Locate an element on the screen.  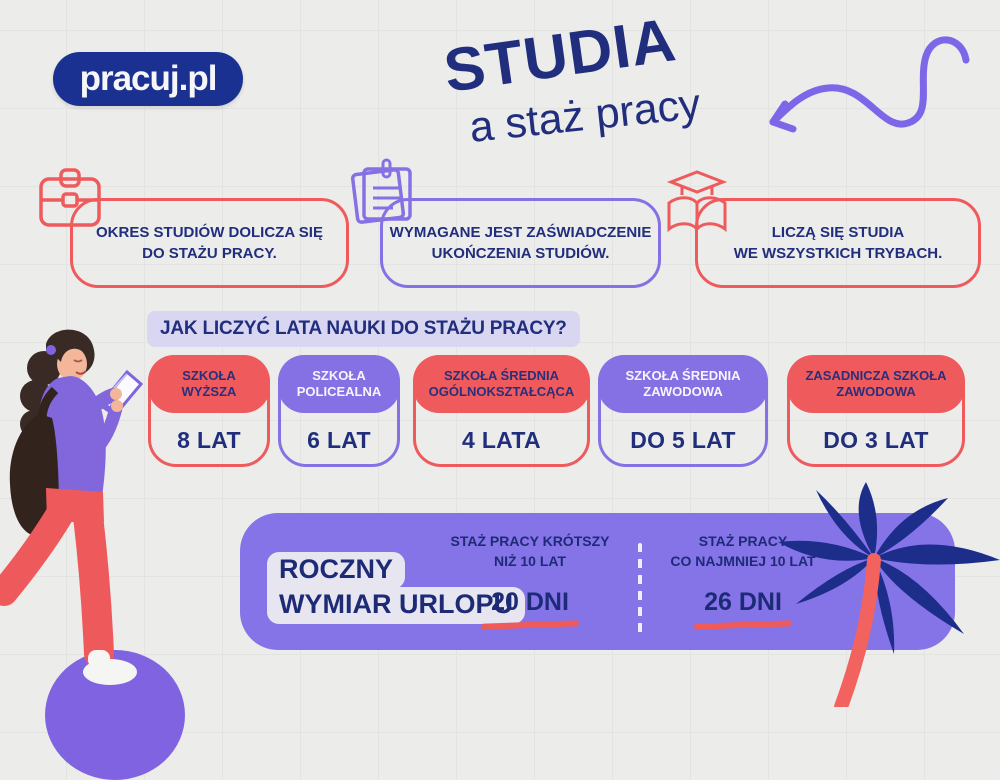
pracuj-logo: pracuj.pl is located at coordinates (148, 79).